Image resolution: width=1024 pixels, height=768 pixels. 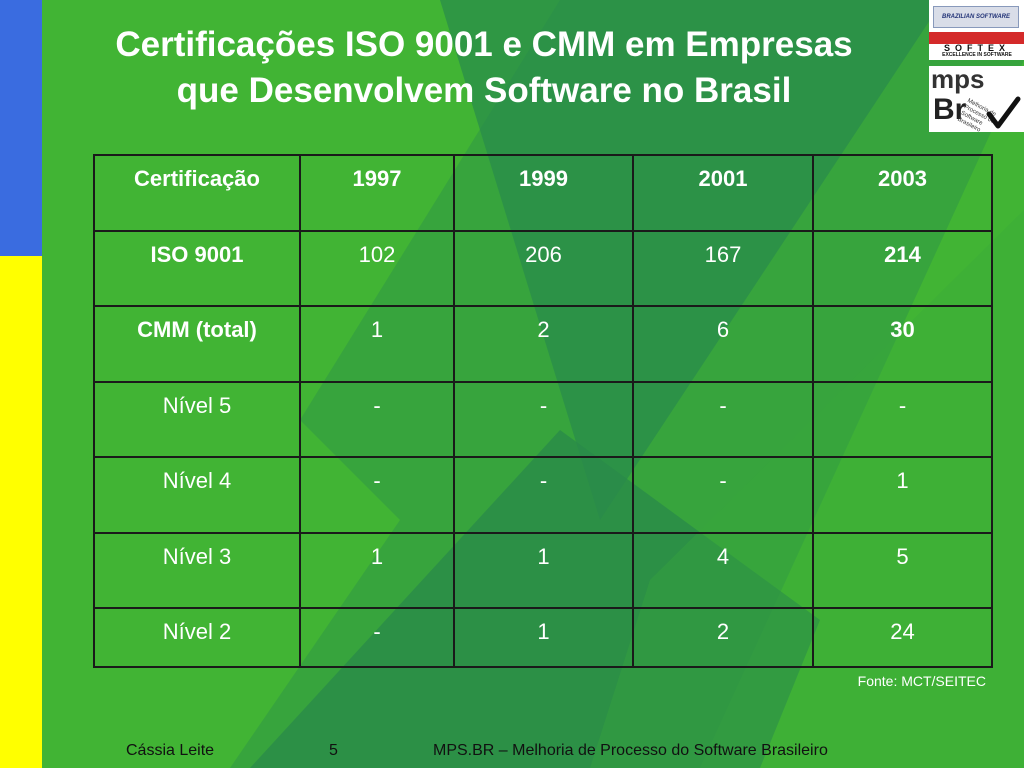 I want to click on table-header-row: Certificação 1997 1999 2001 2003, so click(x=543, y=193).